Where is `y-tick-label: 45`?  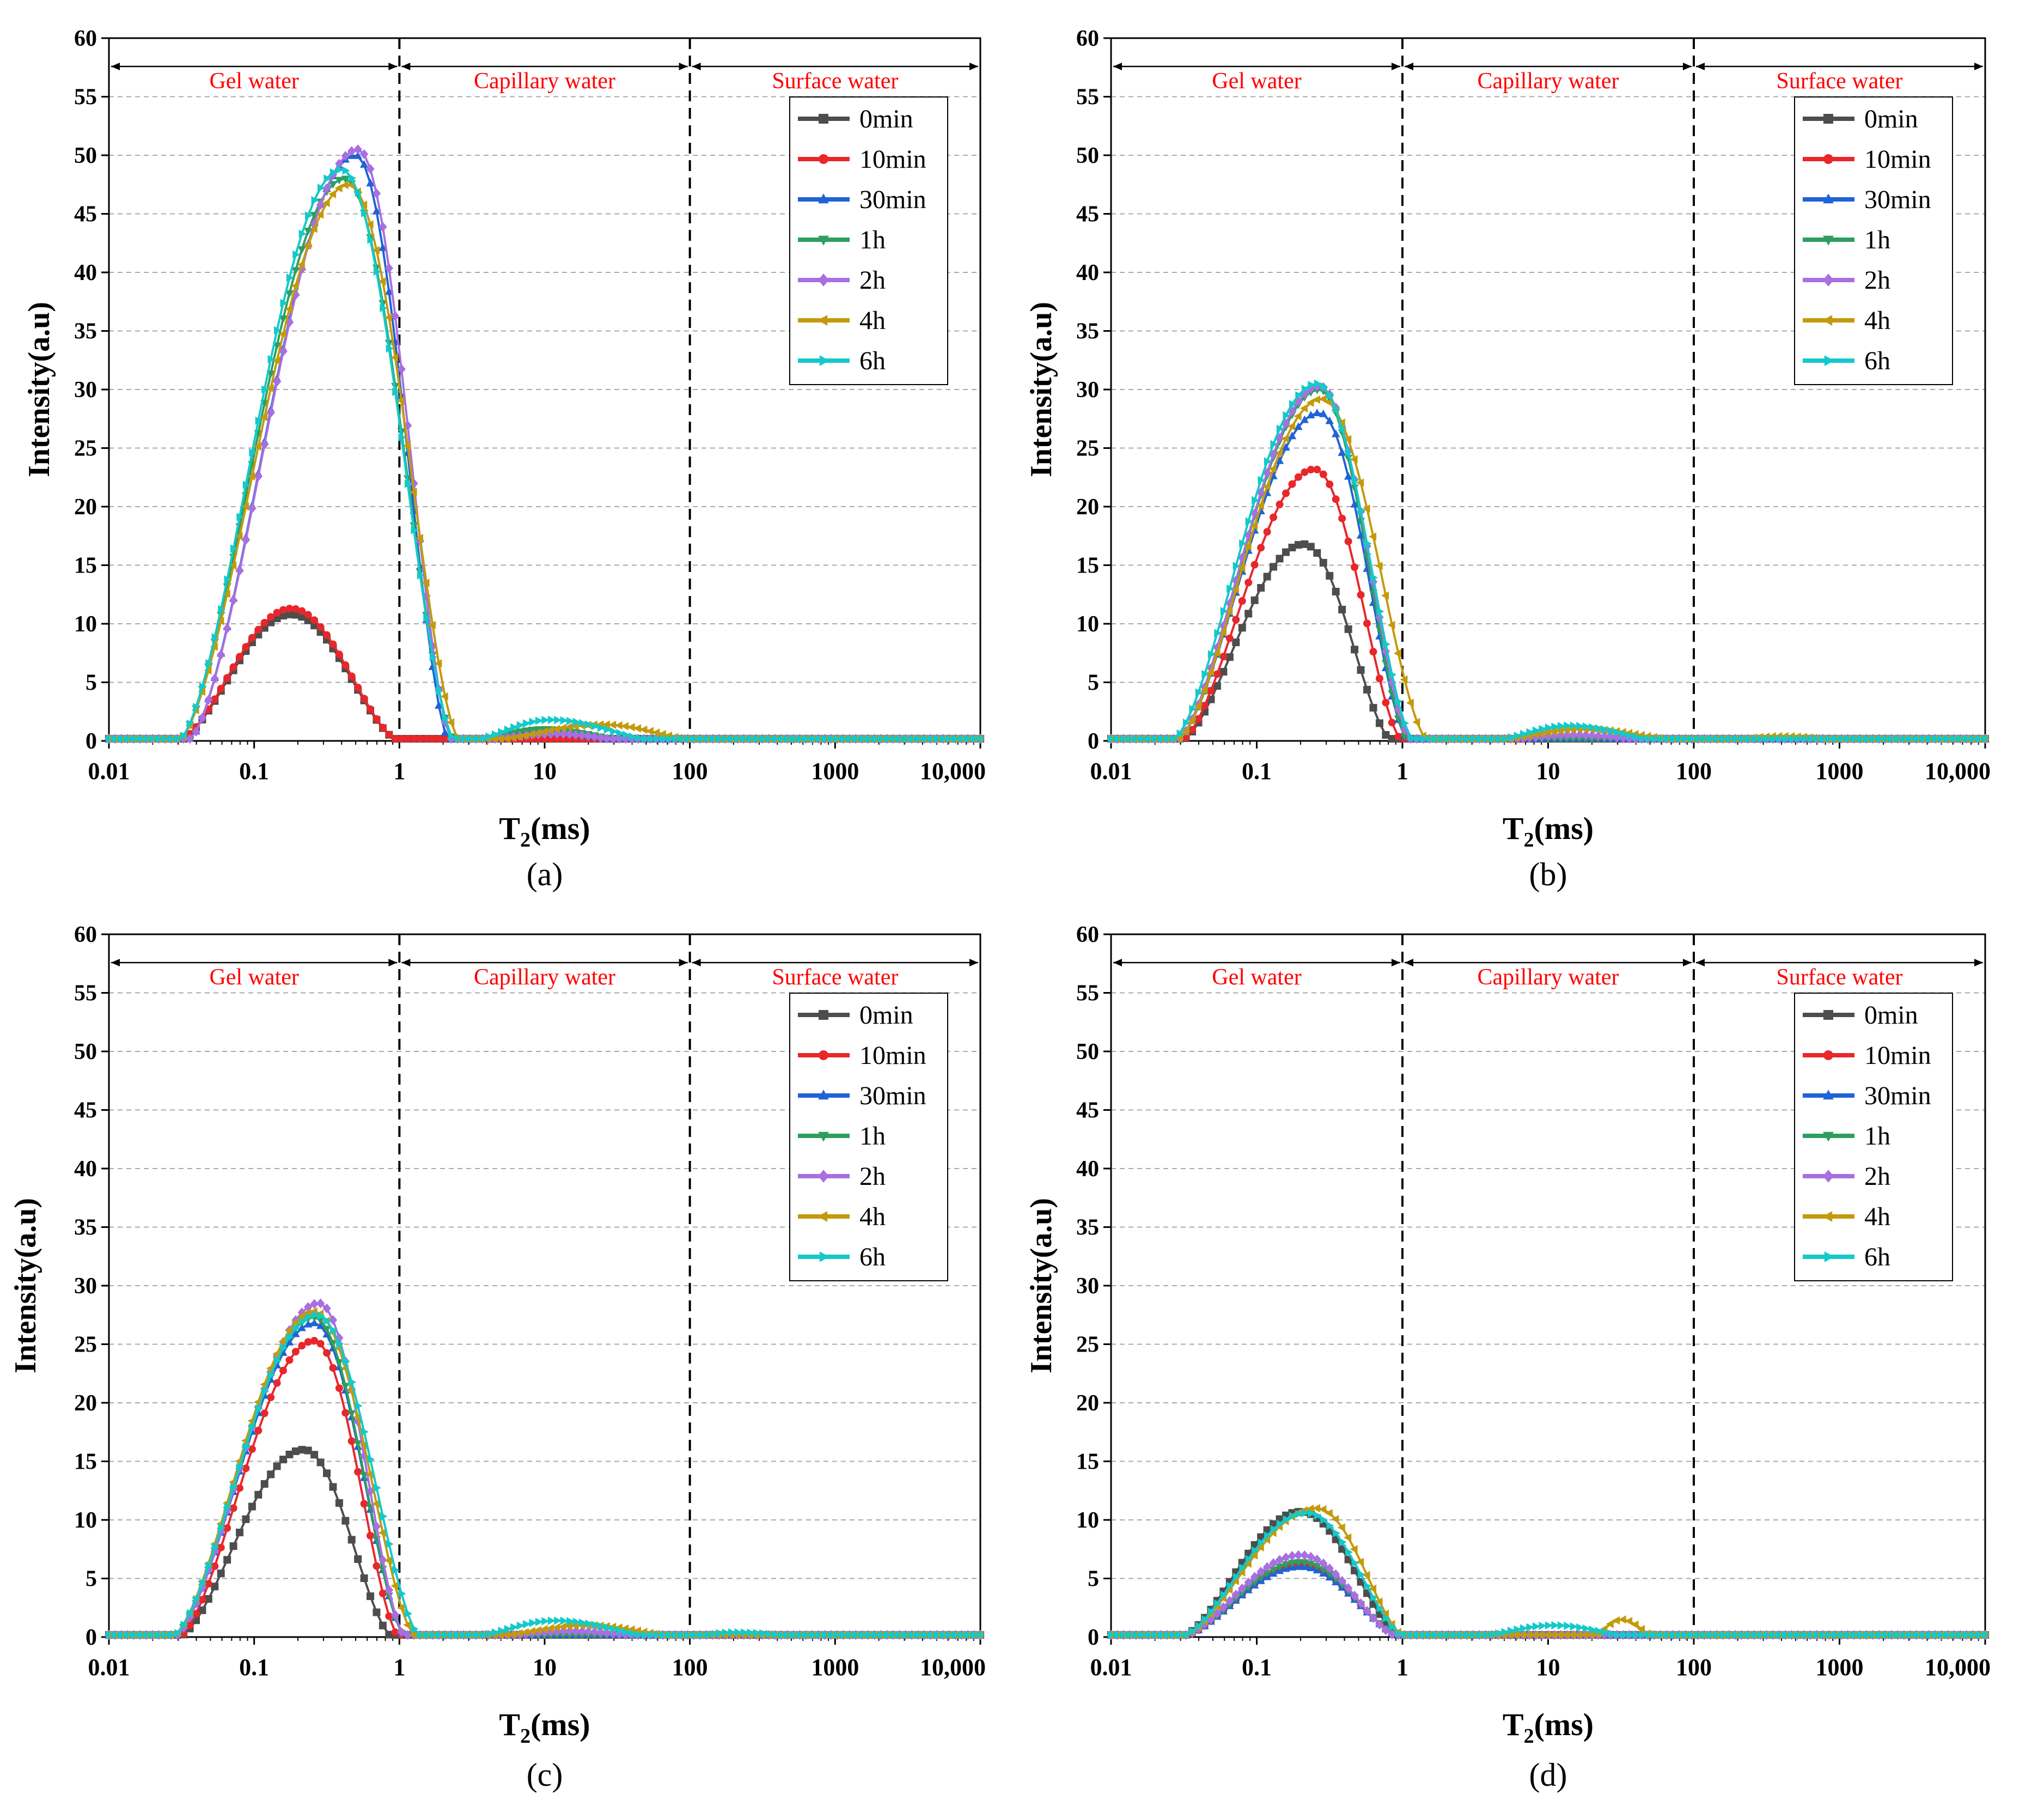 y-tick-label: 45 is located at coordinates (1087, 1110).